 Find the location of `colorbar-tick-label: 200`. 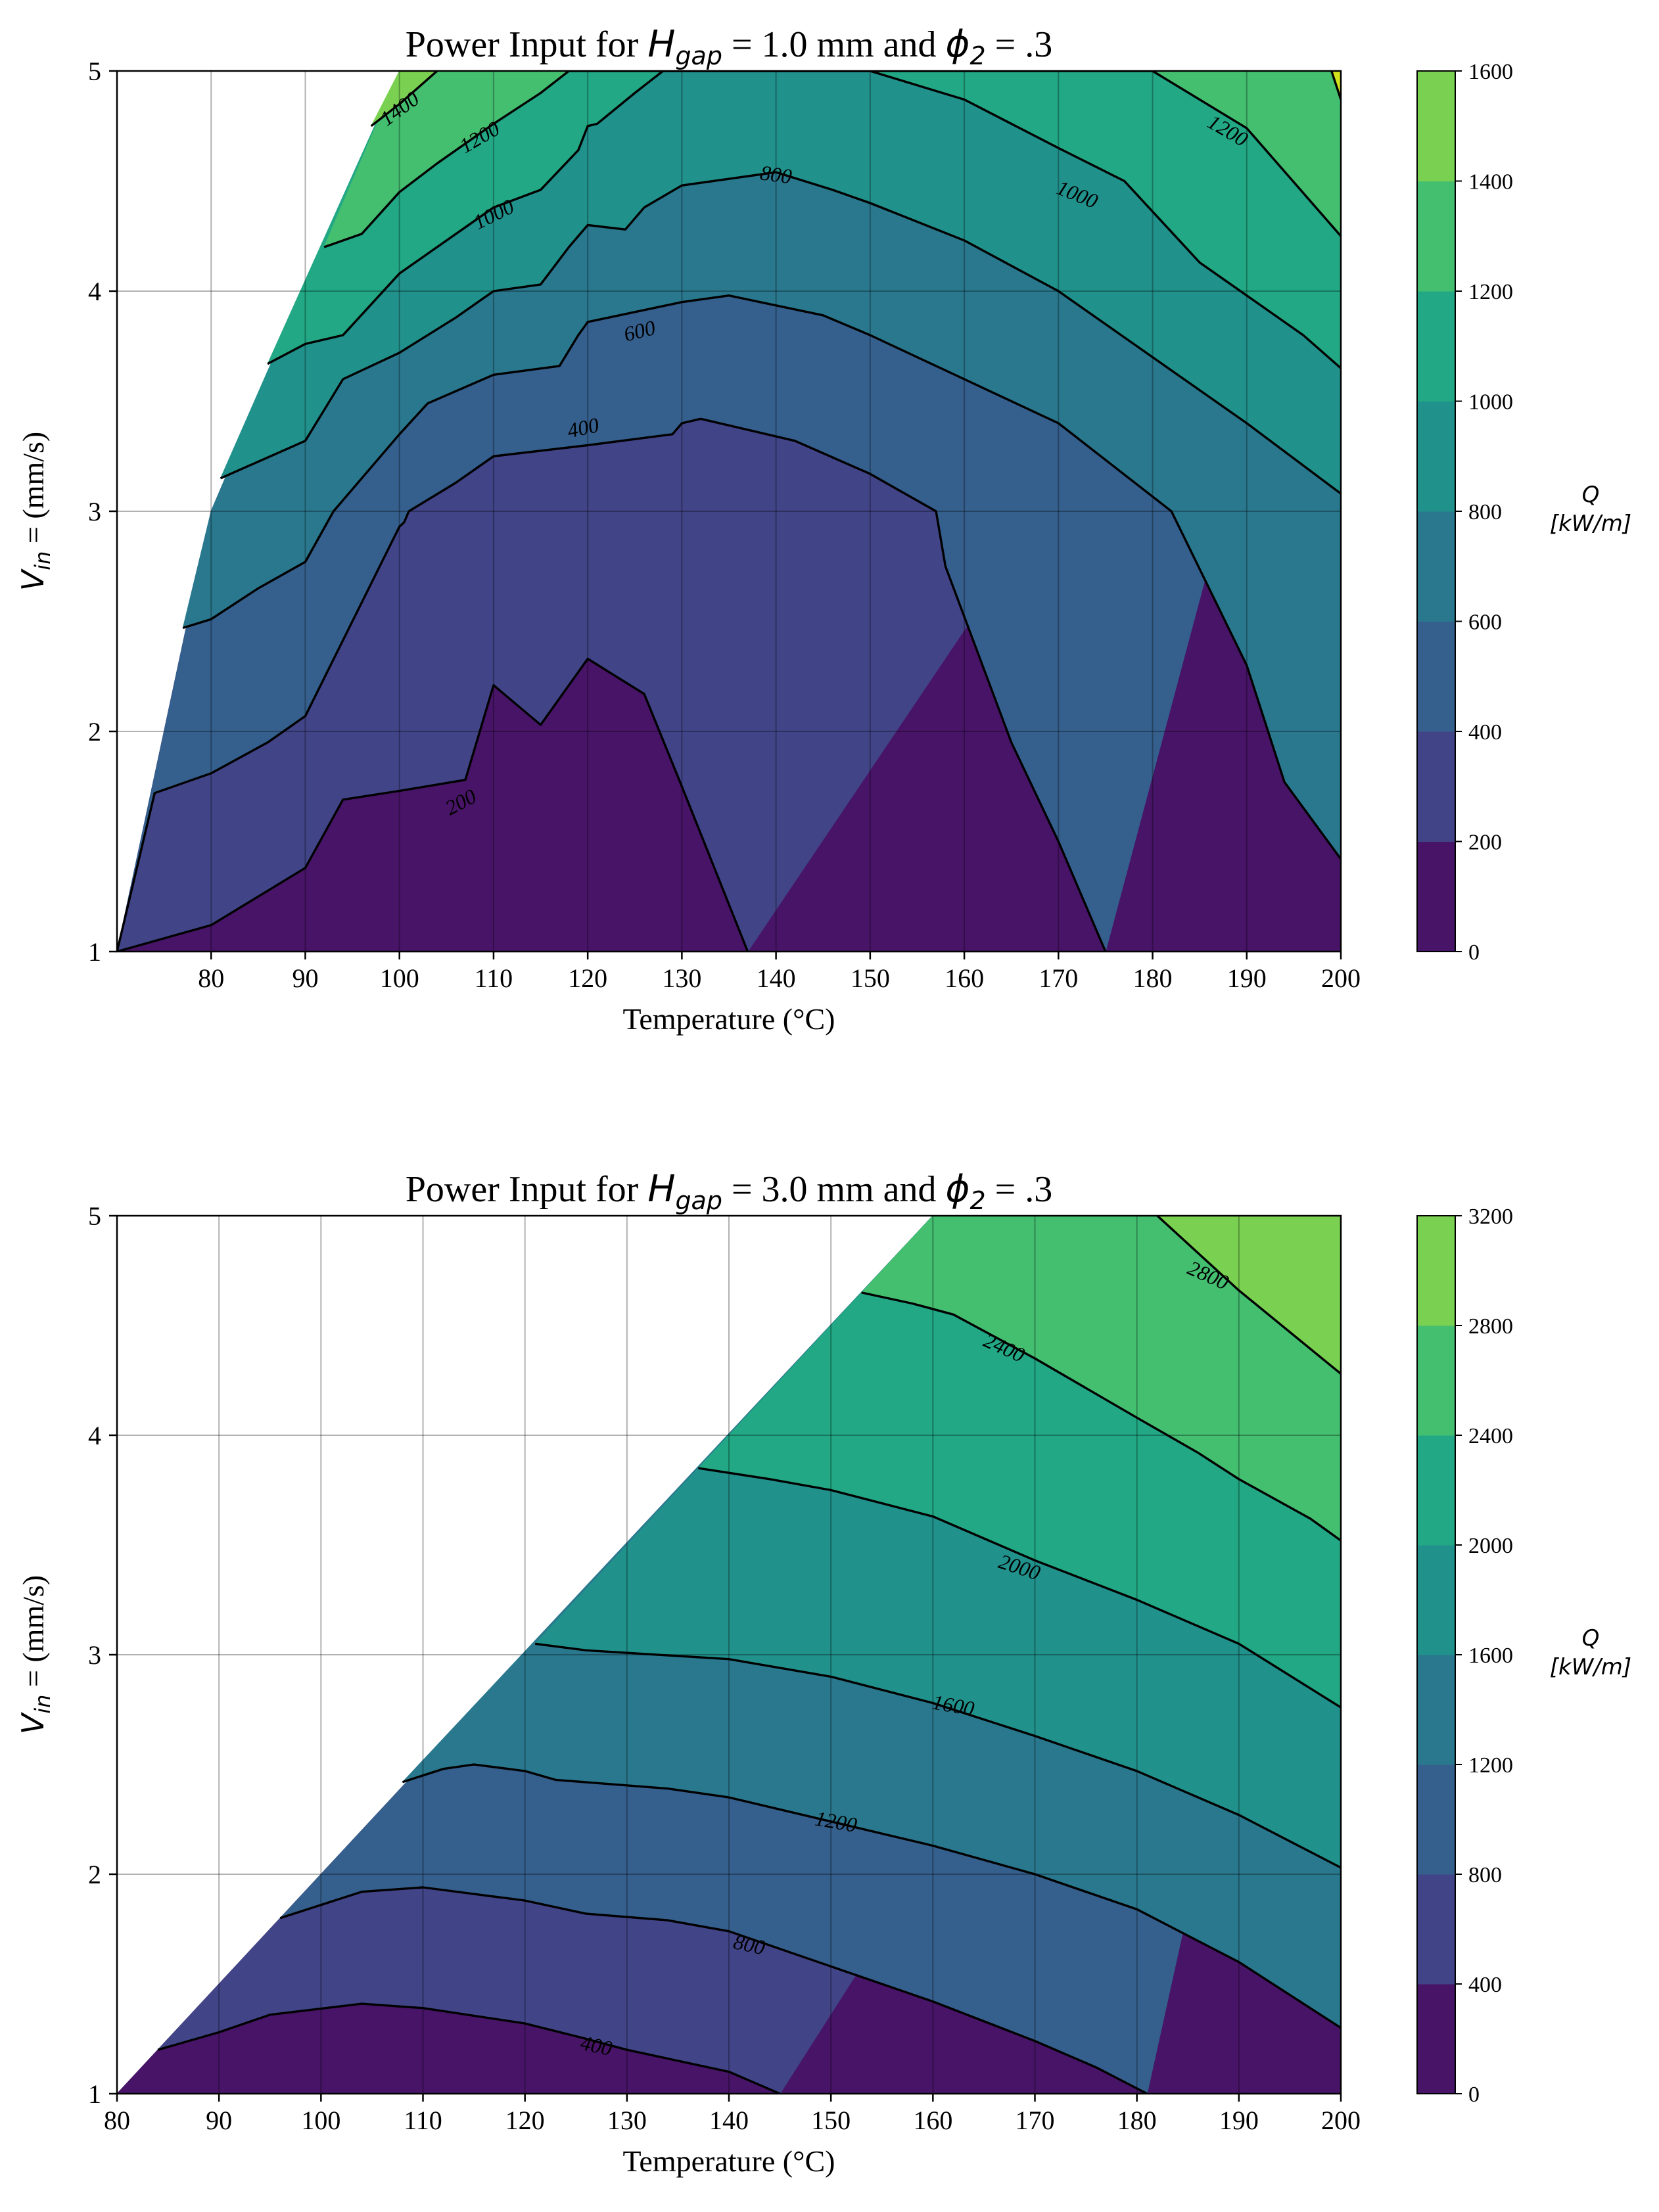

colorbar-tick-label: 200 is located at coordinates (1485, 843).